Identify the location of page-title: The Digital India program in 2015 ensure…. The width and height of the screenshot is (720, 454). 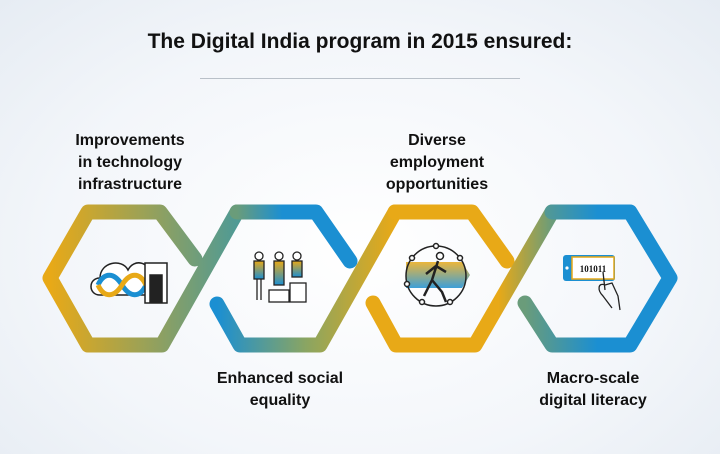
(360, 41).